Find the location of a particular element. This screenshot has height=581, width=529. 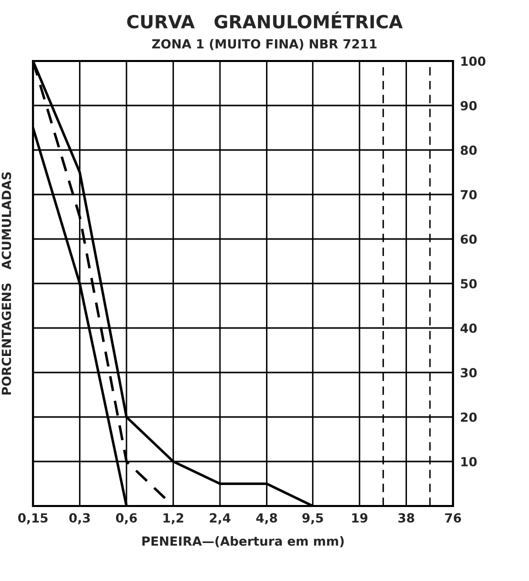

x-tick-label: 76 is located at coordinates (453, 518).